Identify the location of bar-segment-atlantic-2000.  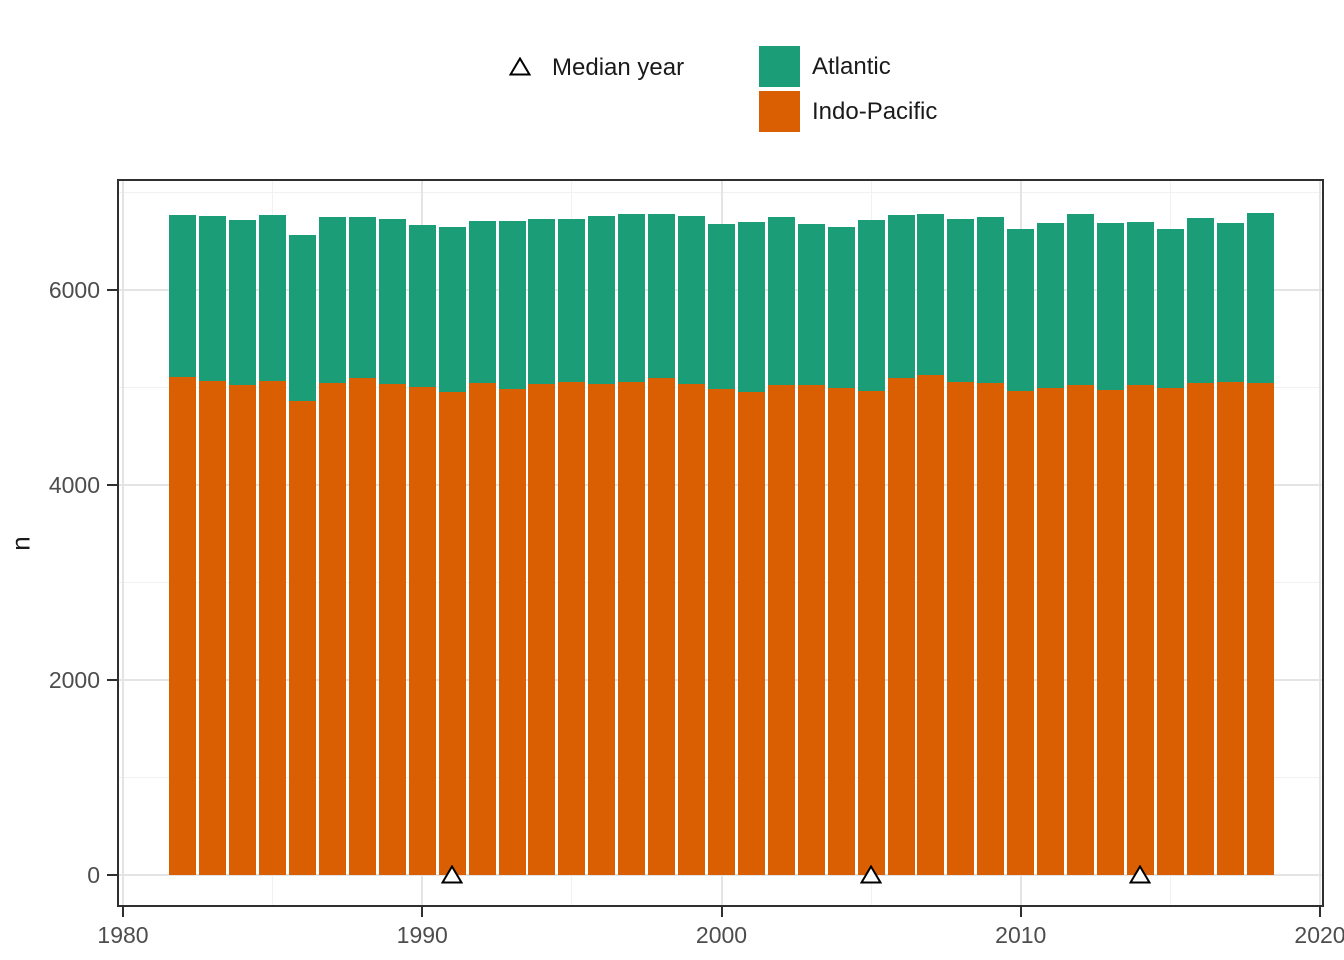
(721, 306).